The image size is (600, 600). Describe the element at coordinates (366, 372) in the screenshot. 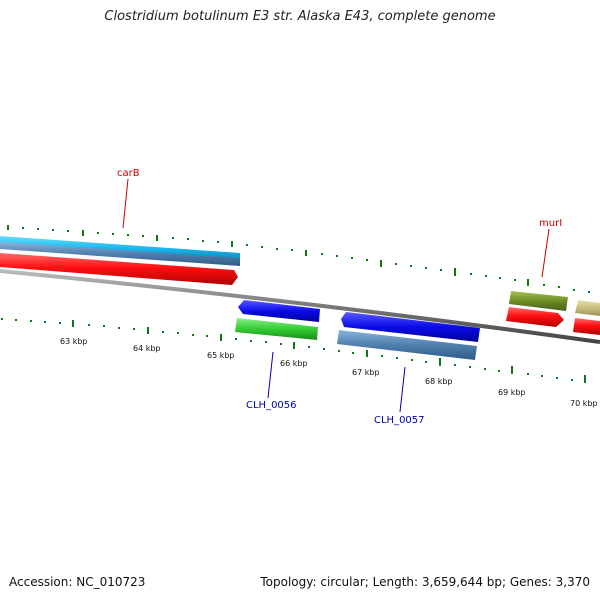

I see `kbp-label: 67 kbp` at that location.